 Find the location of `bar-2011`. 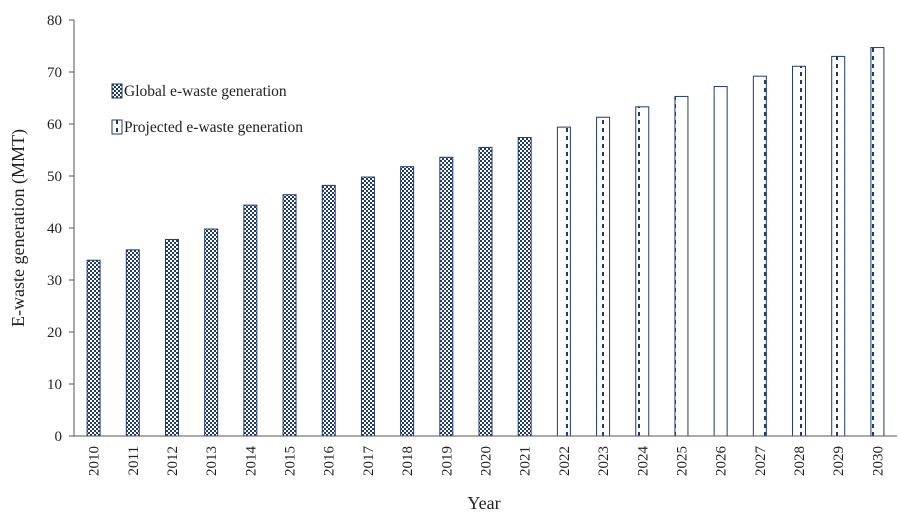

bar-2011 is located at coordinates (132, 343).